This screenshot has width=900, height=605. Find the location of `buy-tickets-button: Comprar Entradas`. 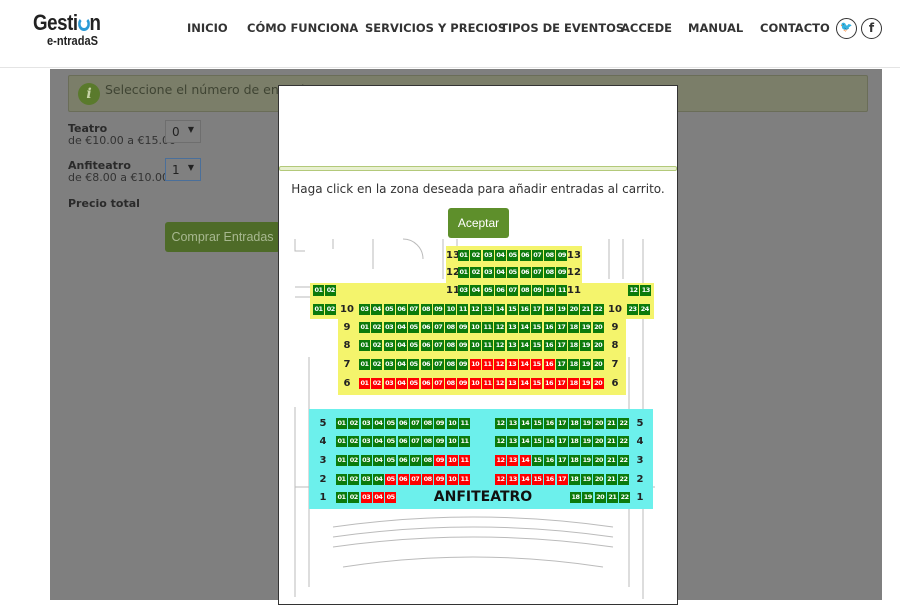

buy-tickets-button: Comprar Entradas is located at coordinates (222, 237).